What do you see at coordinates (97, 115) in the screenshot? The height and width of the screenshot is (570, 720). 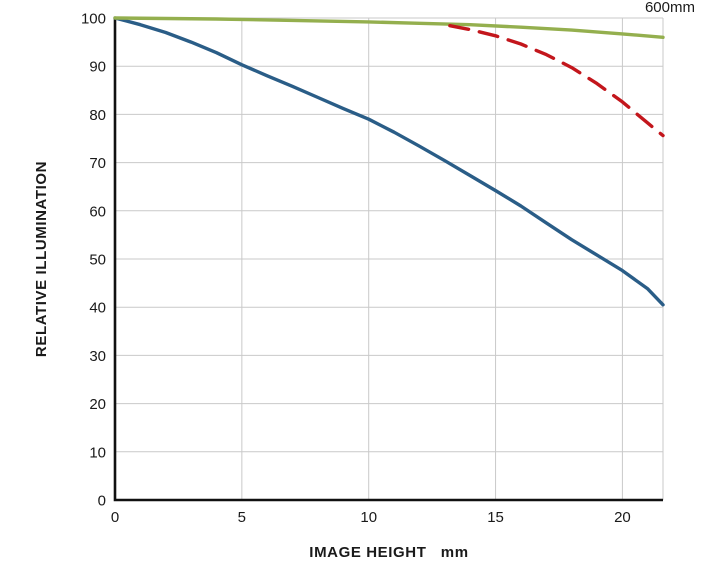 I see `y-tick-label: 80` at bounding box center [97, 115].